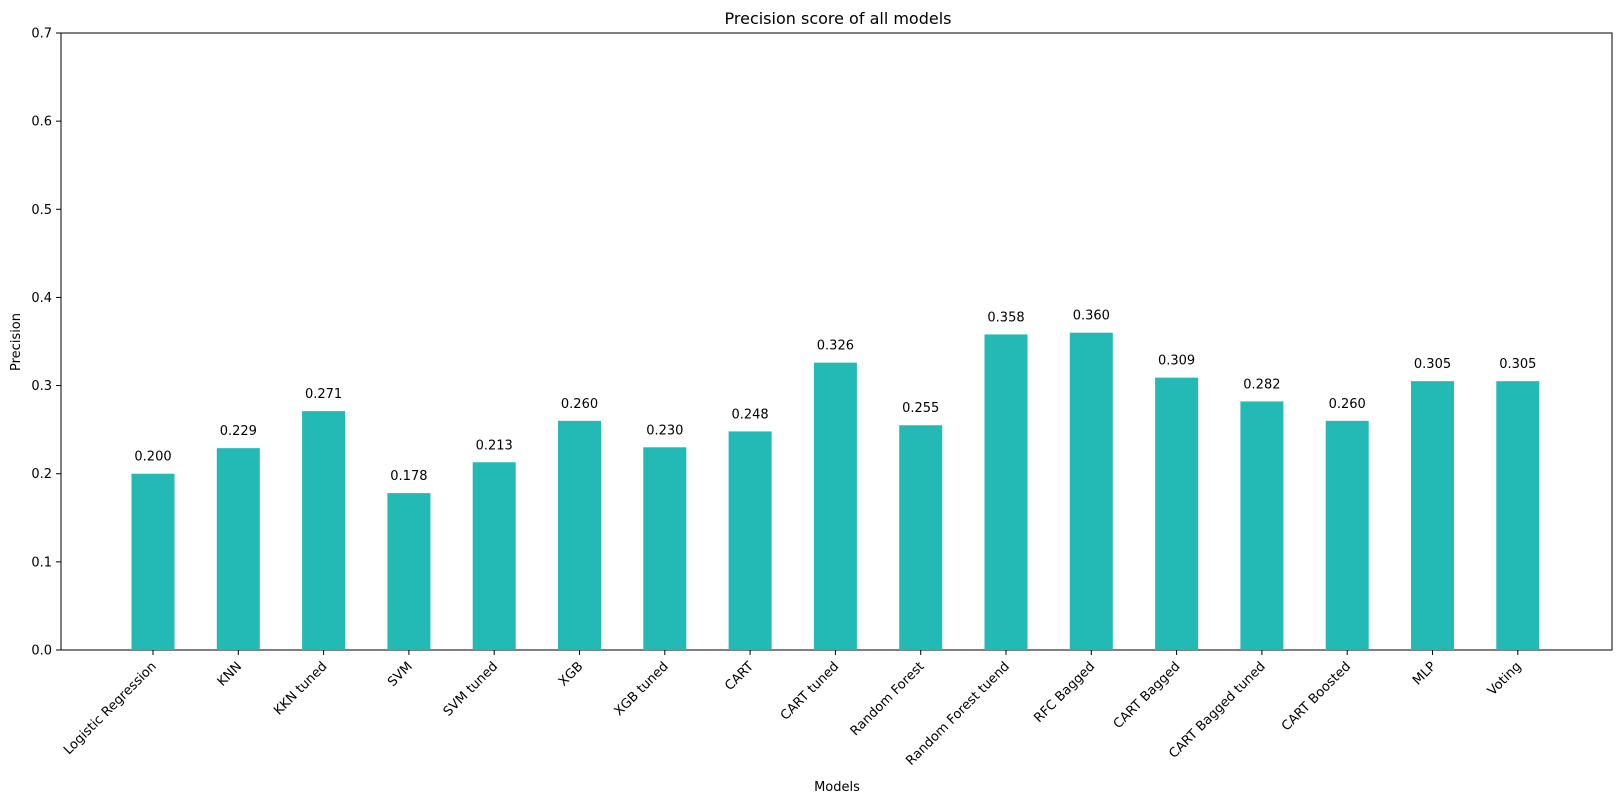  I want to click on bar-value-label: 0.200, so click(152, 457).